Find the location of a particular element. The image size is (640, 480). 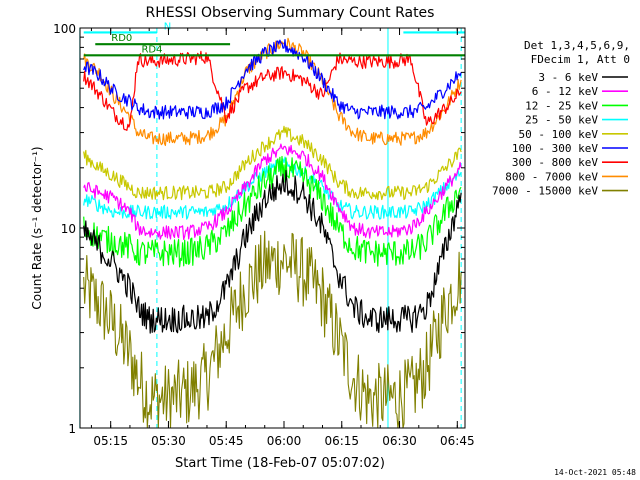

x-tick-label-3: 06:00 is located at coordinates (284, 441).